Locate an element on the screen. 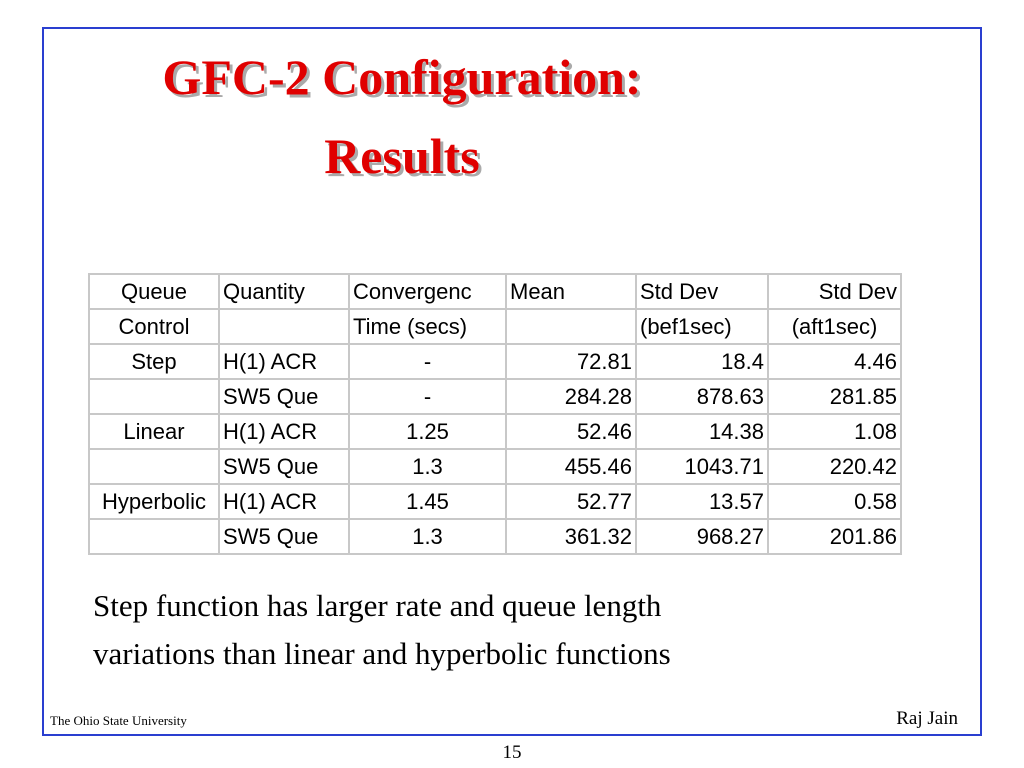 This screenshot has height=768, width=1024. table-cell: 1.25 is located at coordinates (427, 431).